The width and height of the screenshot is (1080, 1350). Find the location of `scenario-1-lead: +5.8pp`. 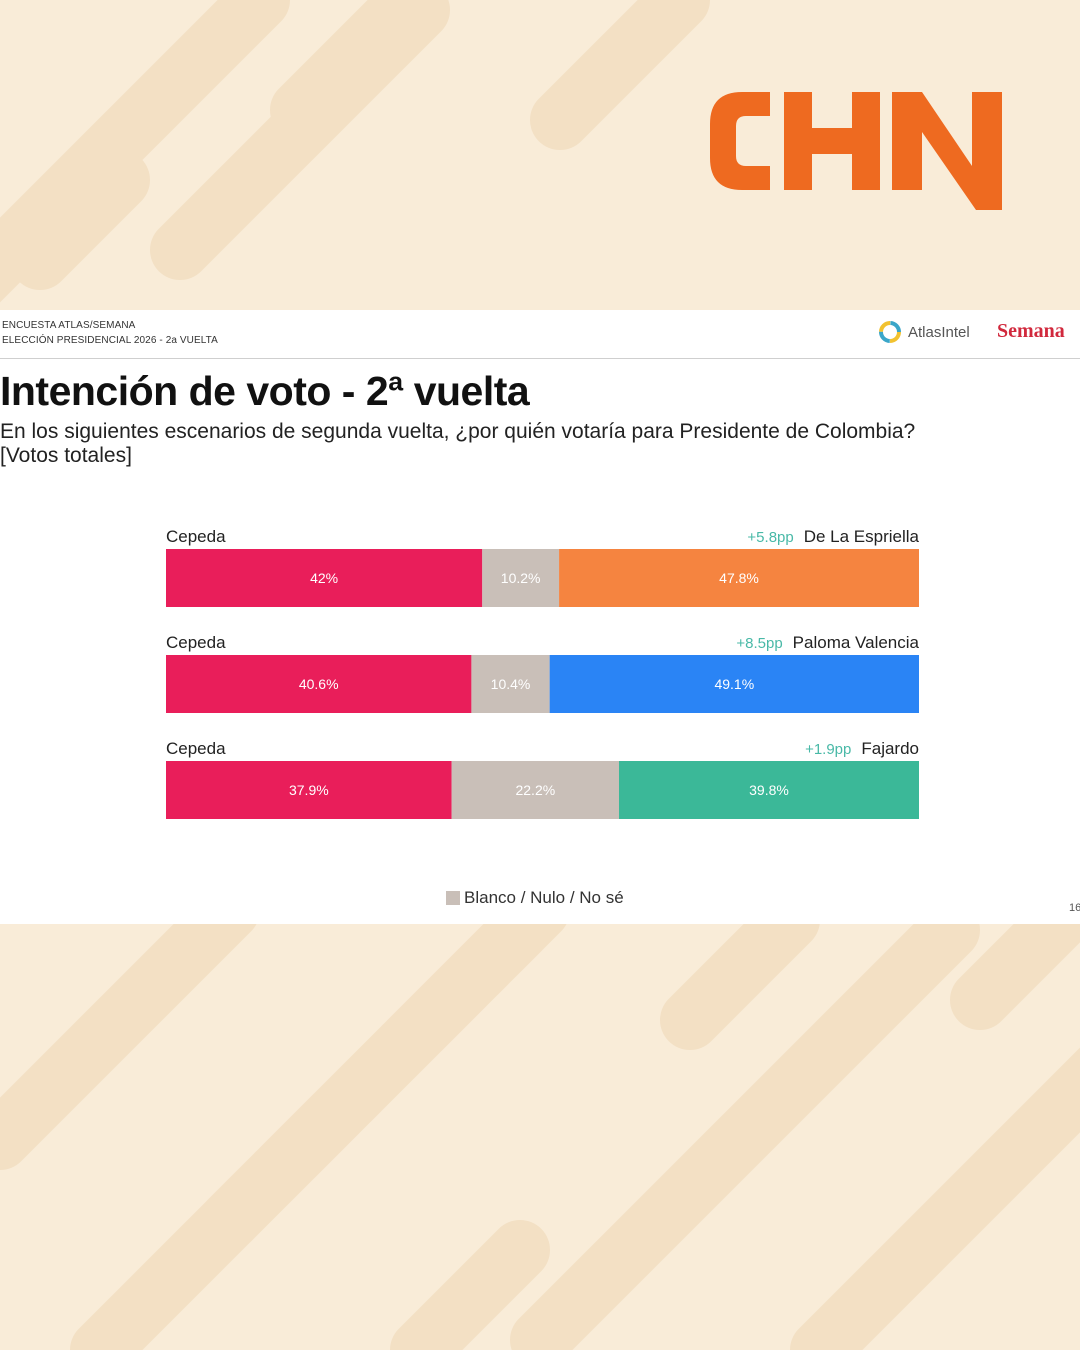

scenario-1-lead: +5.8pp is located at coordinates (770, 537).